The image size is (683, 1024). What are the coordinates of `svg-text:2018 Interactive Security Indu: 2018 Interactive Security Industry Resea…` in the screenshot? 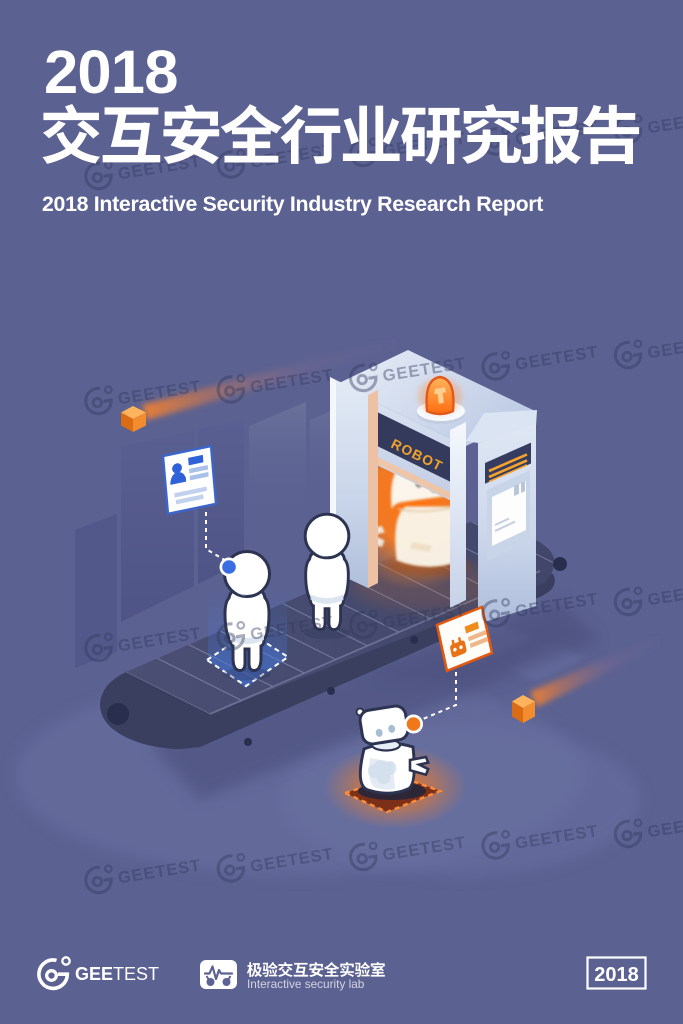 It's located at (292, 204).